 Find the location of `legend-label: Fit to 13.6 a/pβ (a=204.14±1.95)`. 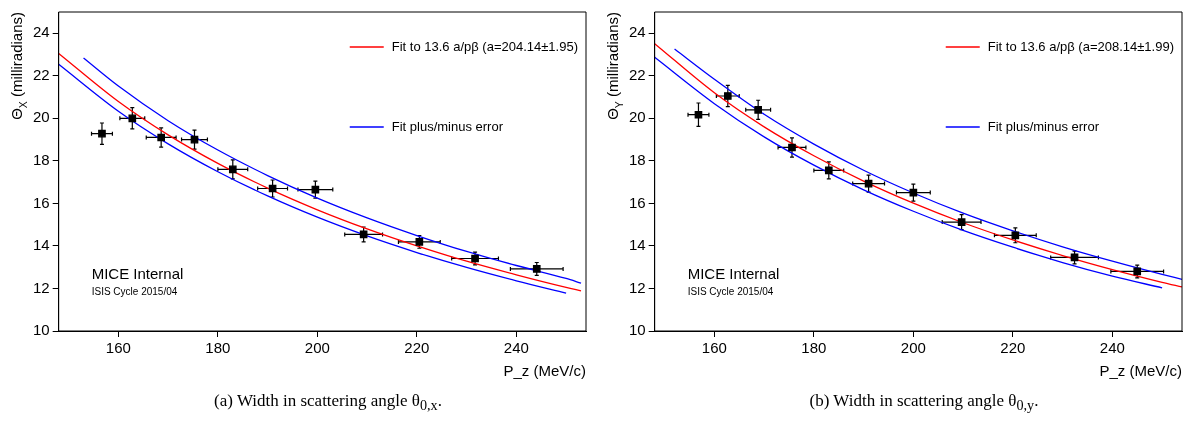

legend-label: Fit to 13.6 a/pβ (a=204.14±1.95) is located at coordinates (485, 46).